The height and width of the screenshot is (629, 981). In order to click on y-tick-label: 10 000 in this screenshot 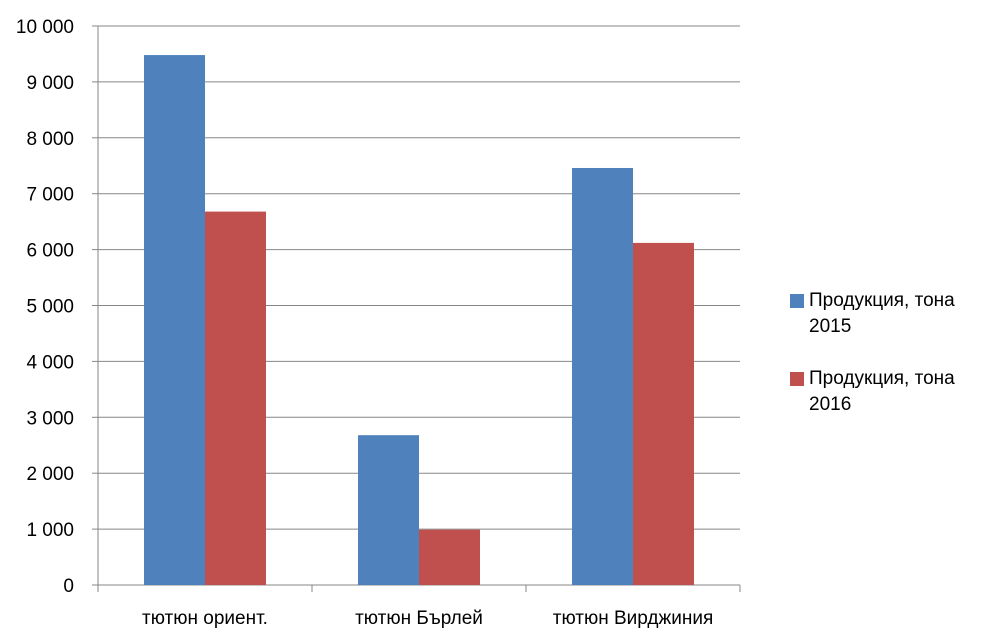, I will do `click(45, 27)`.